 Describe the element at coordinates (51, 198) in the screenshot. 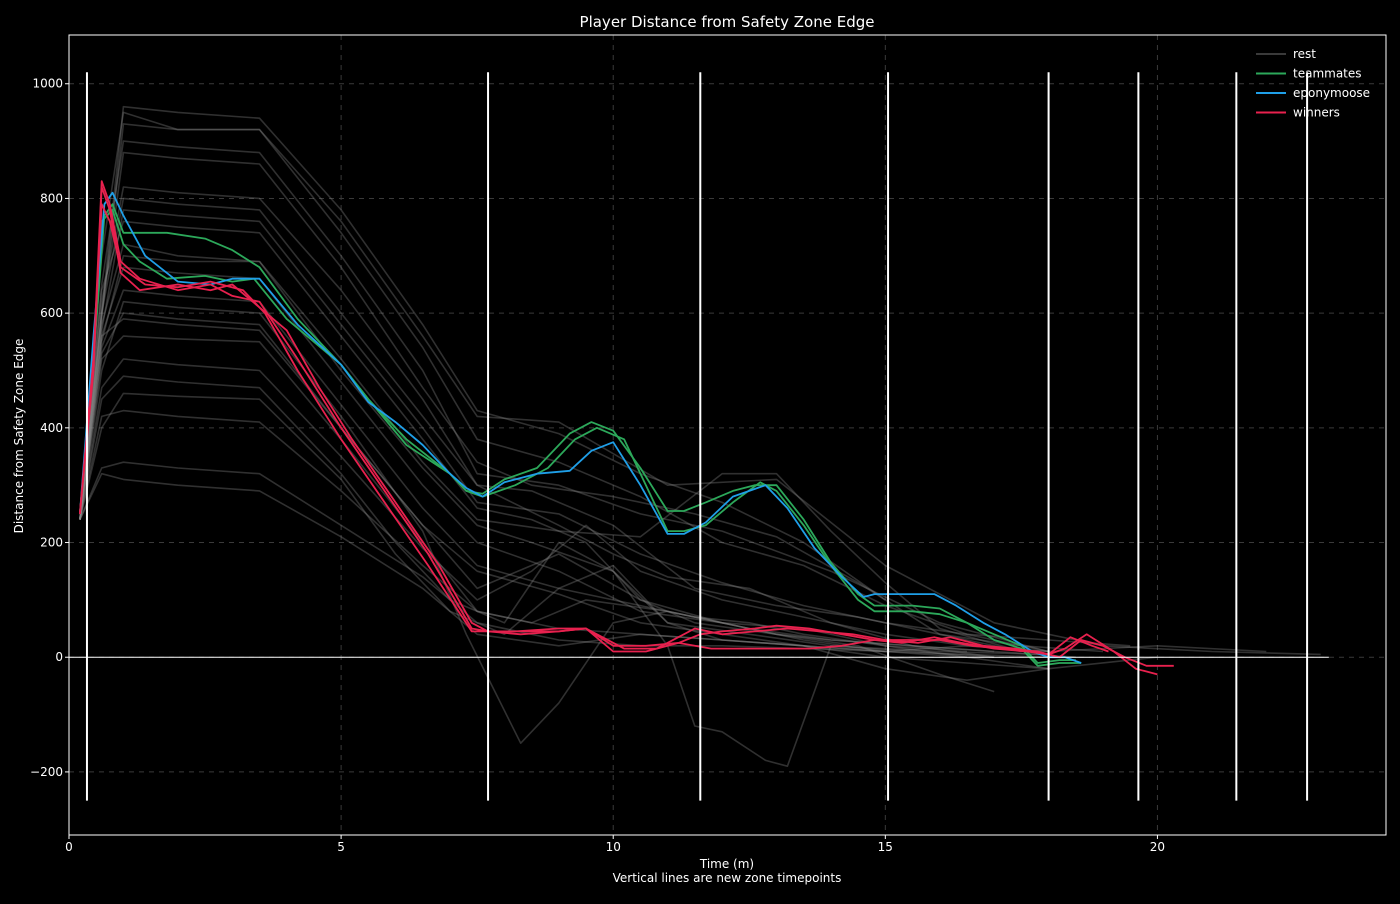

I see `y-tick-label: 800` at that location.